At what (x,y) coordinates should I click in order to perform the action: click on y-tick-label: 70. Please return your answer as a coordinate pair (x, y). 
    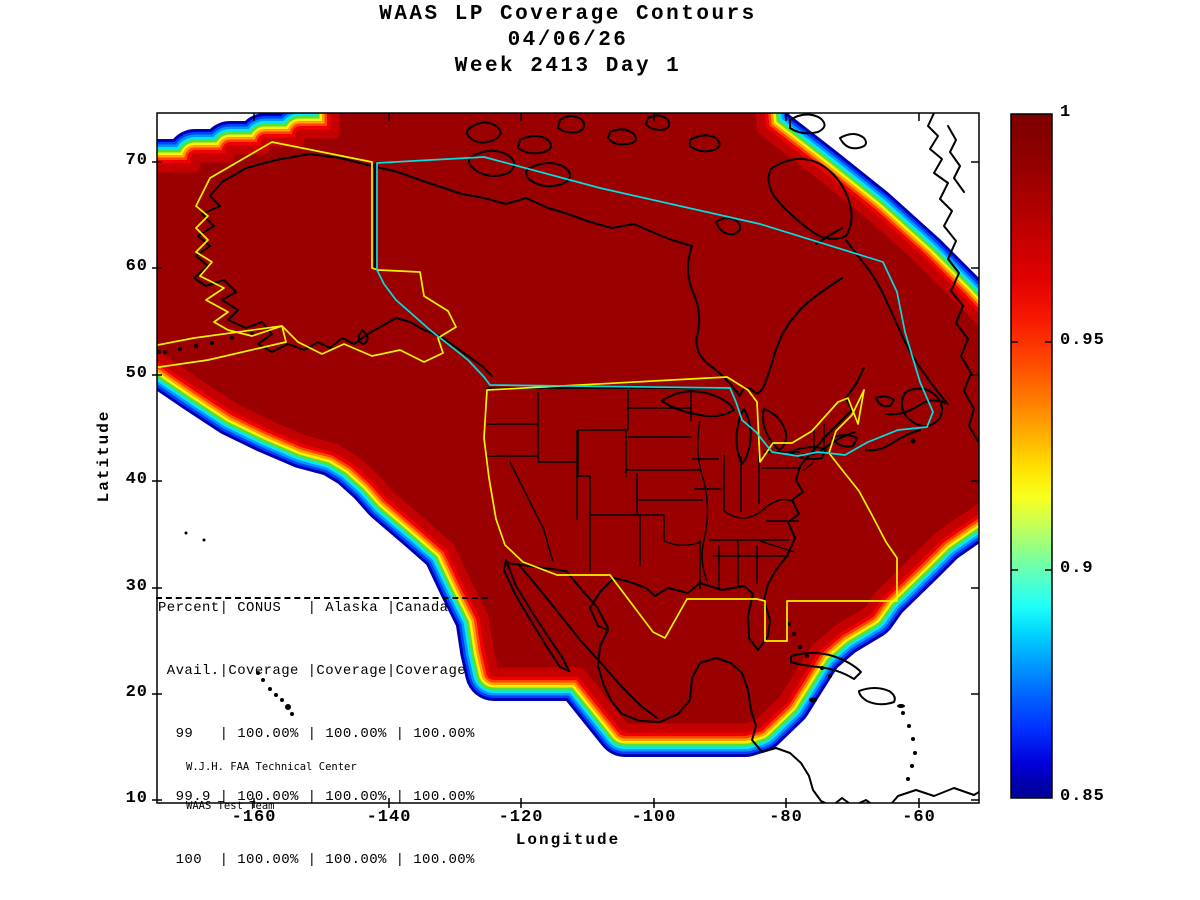
    Looking at the image, I should click on (136, 160).